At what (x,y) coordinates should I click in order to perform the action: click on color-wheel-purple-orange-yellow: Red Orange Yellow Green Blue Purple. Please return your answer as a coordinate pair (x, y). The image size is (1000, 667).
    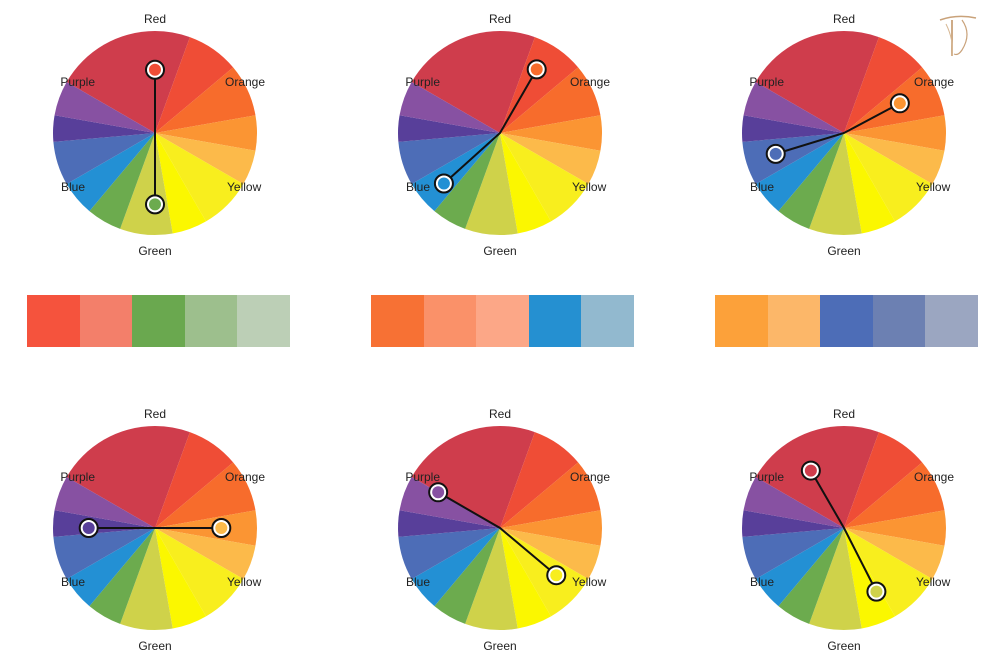
    Looking at the image, I should click on (155, 530).